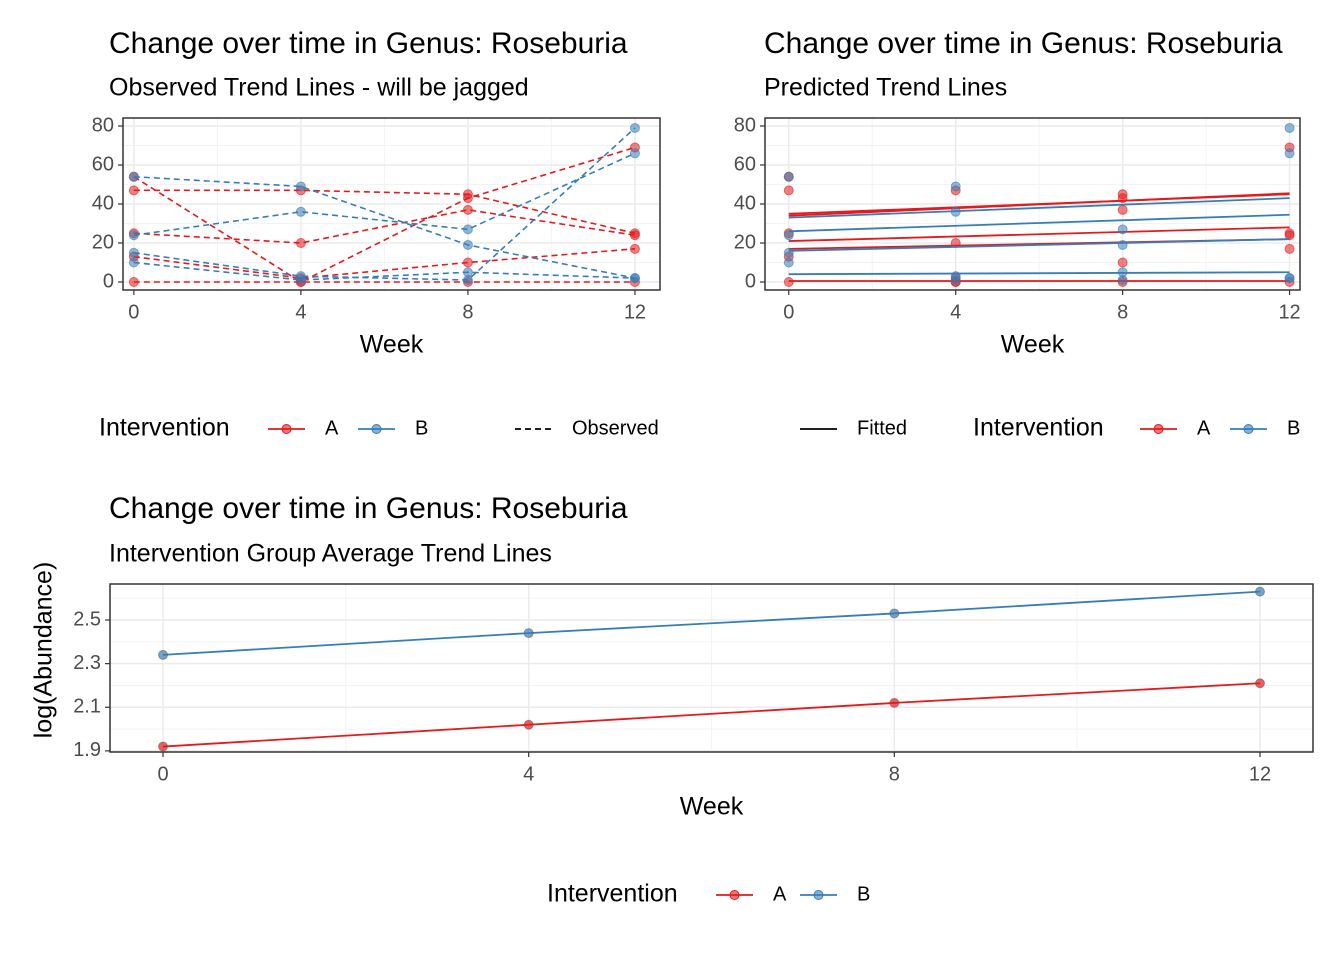 The height and width of the screenshot is (960, 1344). Describe the element at coordinates (319, 88) in the screenshot. I see `chart-subtitle: Observed Trend Lines - will be jagged` at that location.